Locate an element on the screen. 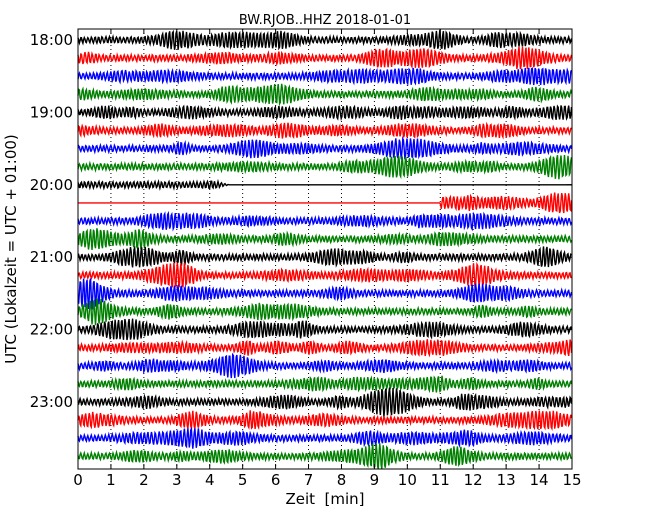  y-tick-label: 19:00 is located at coordinates (51, 112).